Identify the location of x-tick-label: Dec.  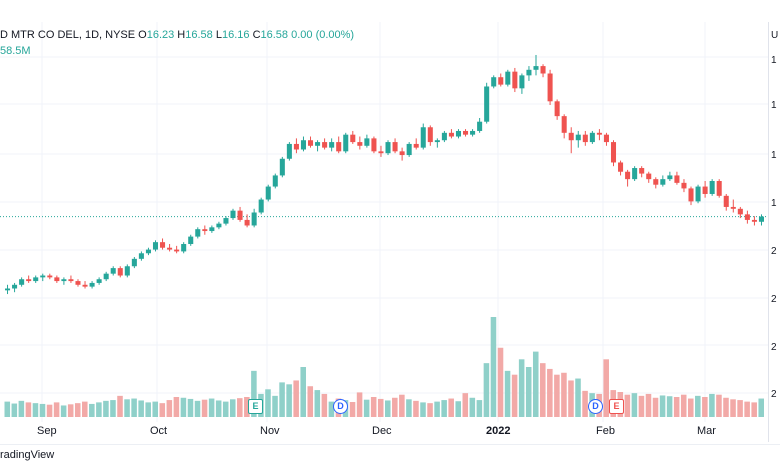
(382, 431).